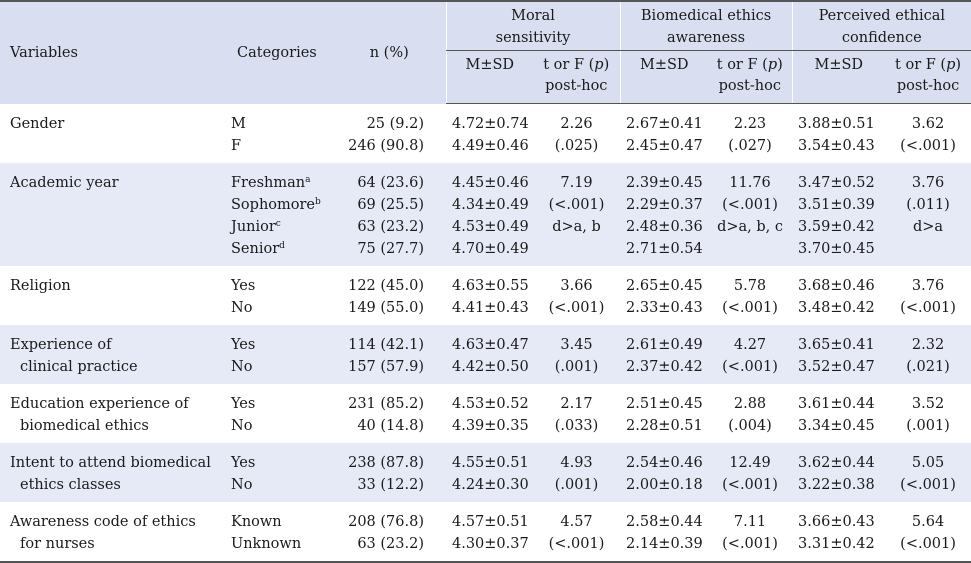  I want to click on category-label: M, so click(238, 123).